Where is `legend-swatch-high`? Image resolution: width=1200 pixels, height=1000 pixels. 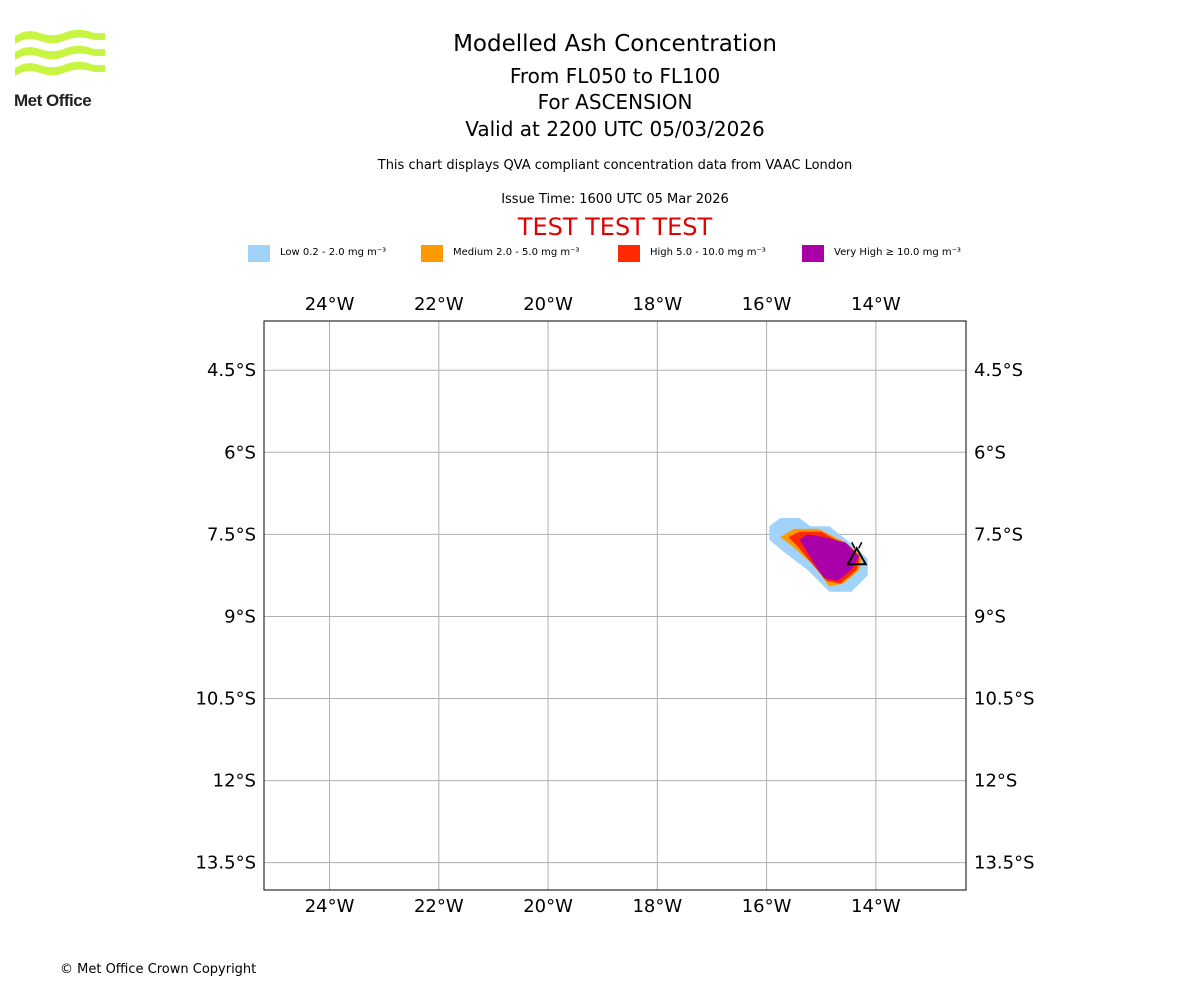
legend-swatch-high is located at coordinates (629, 253).